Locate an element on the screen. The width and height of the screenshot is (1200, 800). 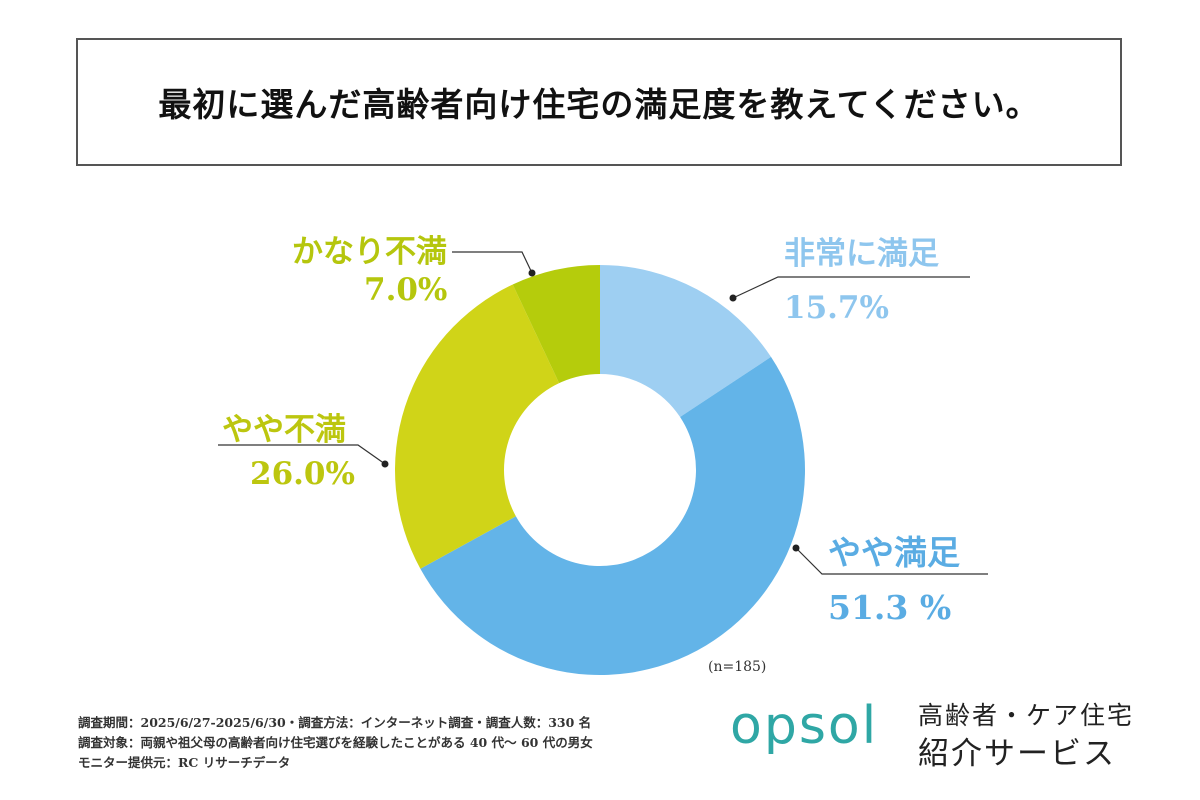
leader-somewhat-dissatisfied-dot is located at coordinates (385, 464).